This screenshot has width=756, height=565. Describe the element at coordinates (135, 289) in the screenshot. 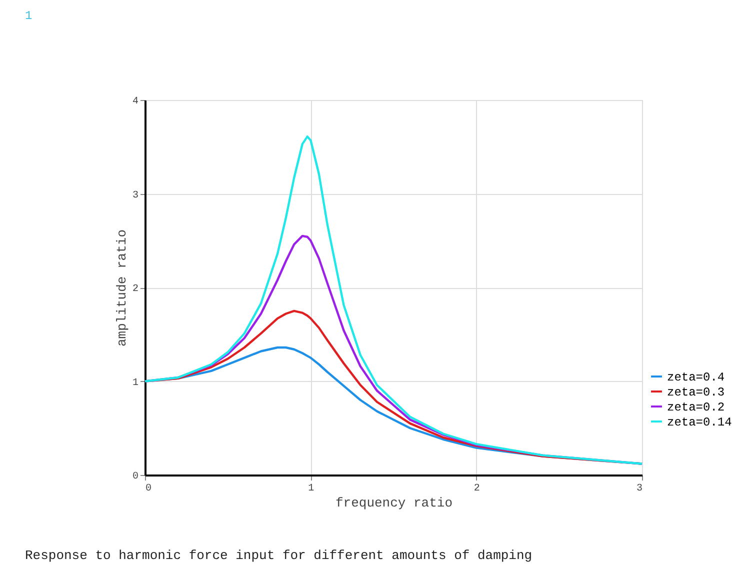

I see `y-tick-label: 2` at that location.